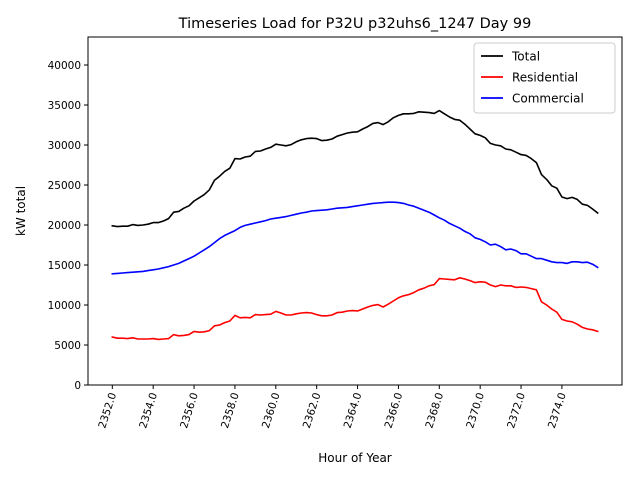 The height and width of the screenshot is (480, 640). Describe the element at coordinates (64, 266) in the screenshot. I see `y-tick-label: 15000` at that location.